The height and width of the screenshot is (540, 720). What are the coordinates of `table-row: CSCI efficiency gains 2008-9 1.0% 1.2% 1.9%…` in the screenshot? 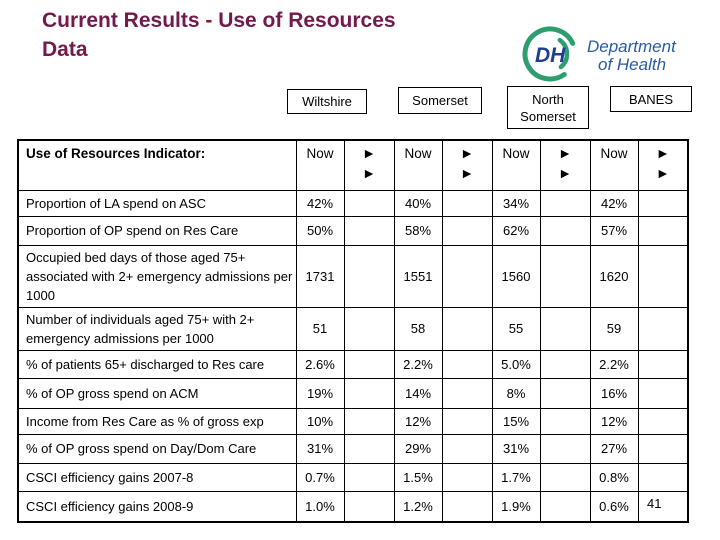 It's located at (353, 506).